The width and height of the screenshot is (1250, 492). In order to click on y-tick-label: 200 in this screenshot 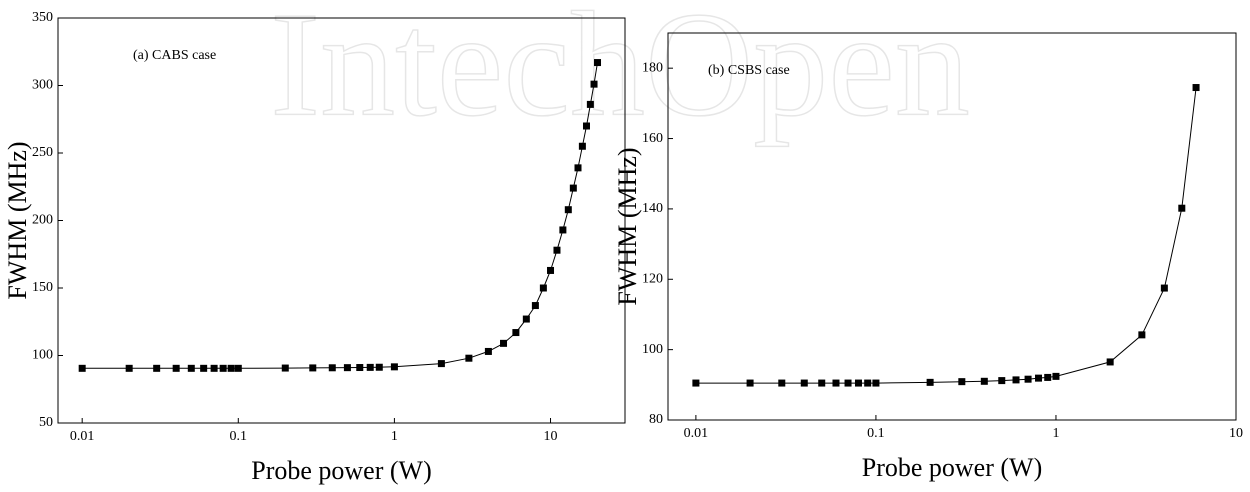, I will do `click(42, 220)`.